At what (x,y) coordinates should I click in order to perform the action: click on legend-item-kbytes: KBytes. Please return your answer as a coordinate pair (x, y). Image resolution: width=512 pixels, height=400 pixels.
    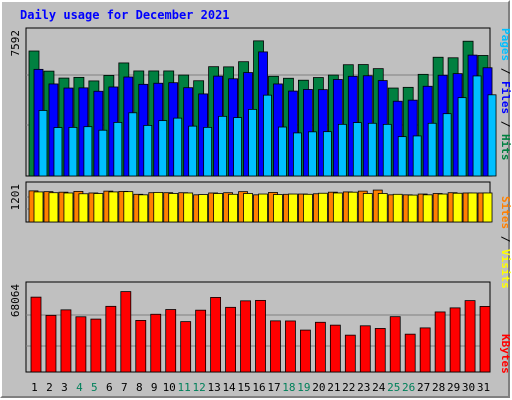
    Looking at the image, I should click on (505, 354).